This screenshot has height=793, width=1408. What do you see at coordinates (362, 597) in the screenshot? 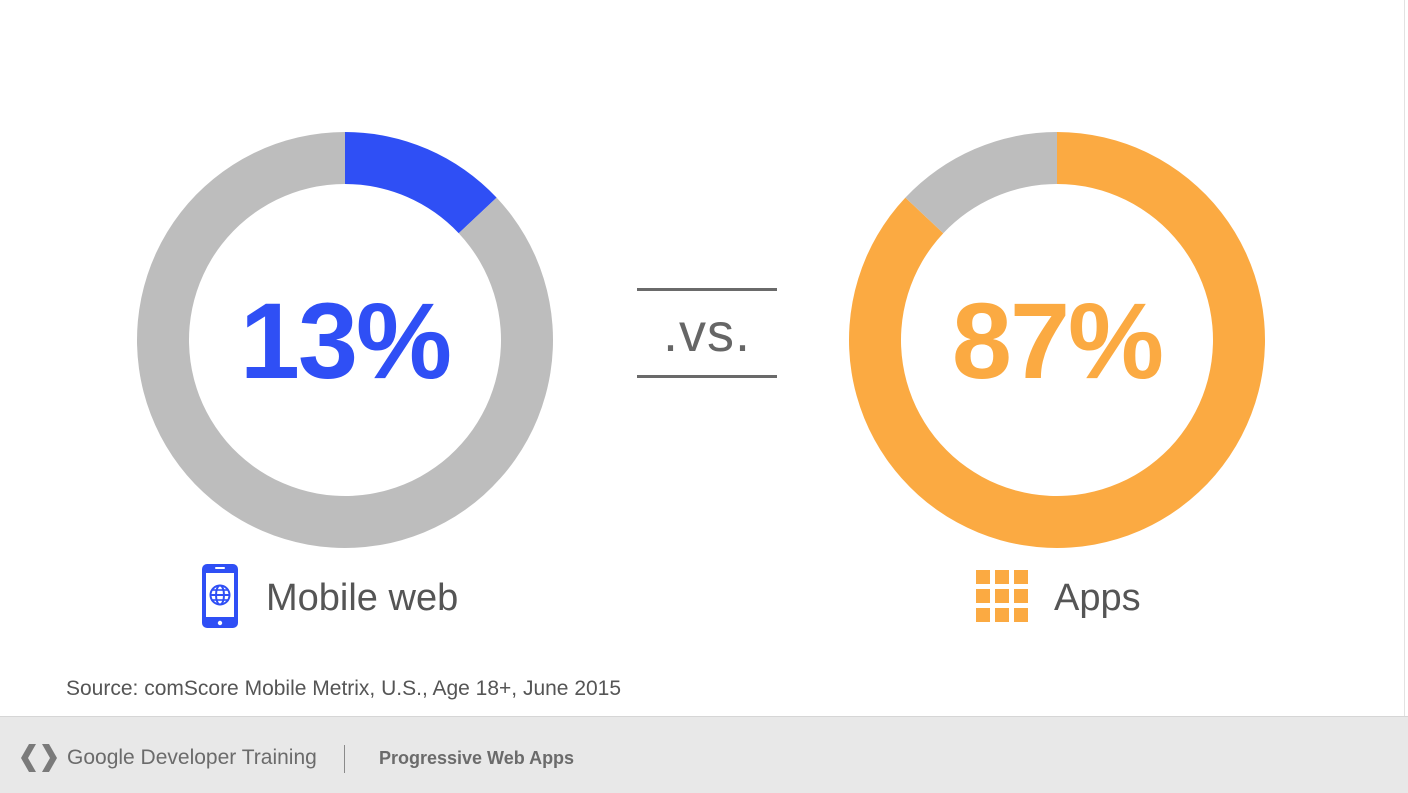
I see `mobile-web-label: Mobile web` at bounding box center [362, 597].